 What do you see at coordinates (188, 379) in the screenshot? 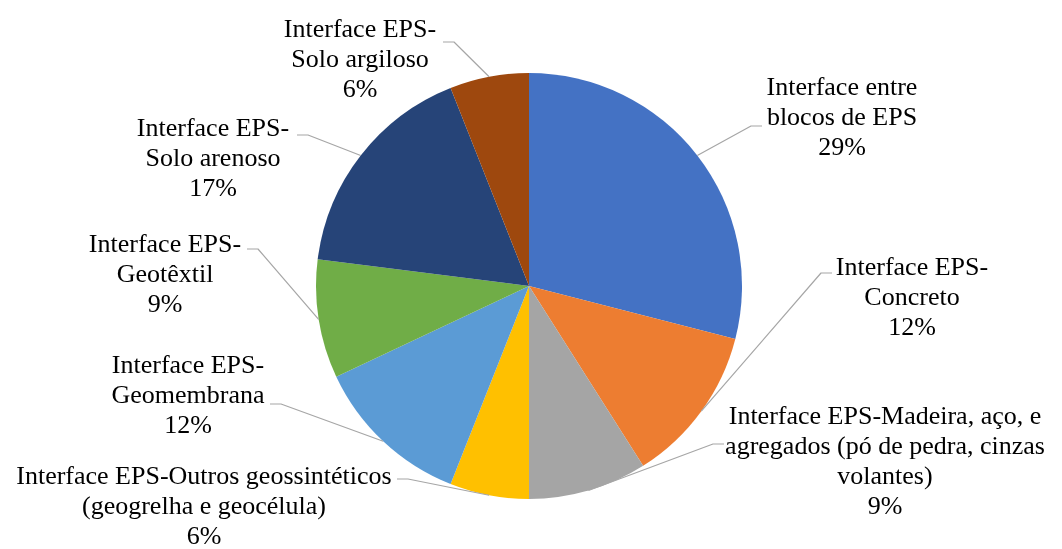
I see `slice-label: Interface EPS-Geomembrana` at bounding box center [188, 379].